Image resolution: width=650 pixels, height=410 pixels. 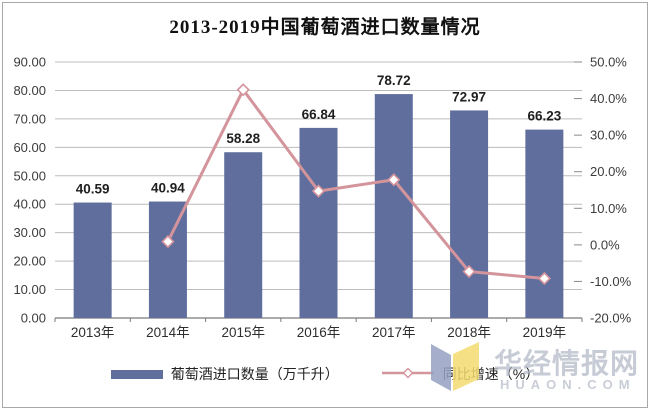 What do you see at coordinates (605, 244) in the screenshot?
I see `y-axis-label-right: 0.0%` at bounding box center [605, 244].